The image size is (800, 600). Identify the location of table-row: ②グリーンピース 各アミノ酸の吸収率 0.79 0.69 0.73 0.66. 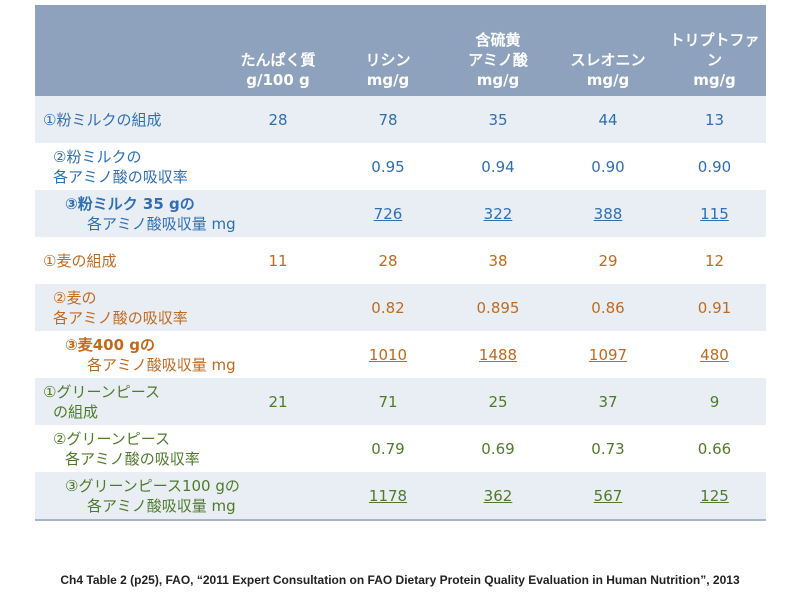
(400, 448).